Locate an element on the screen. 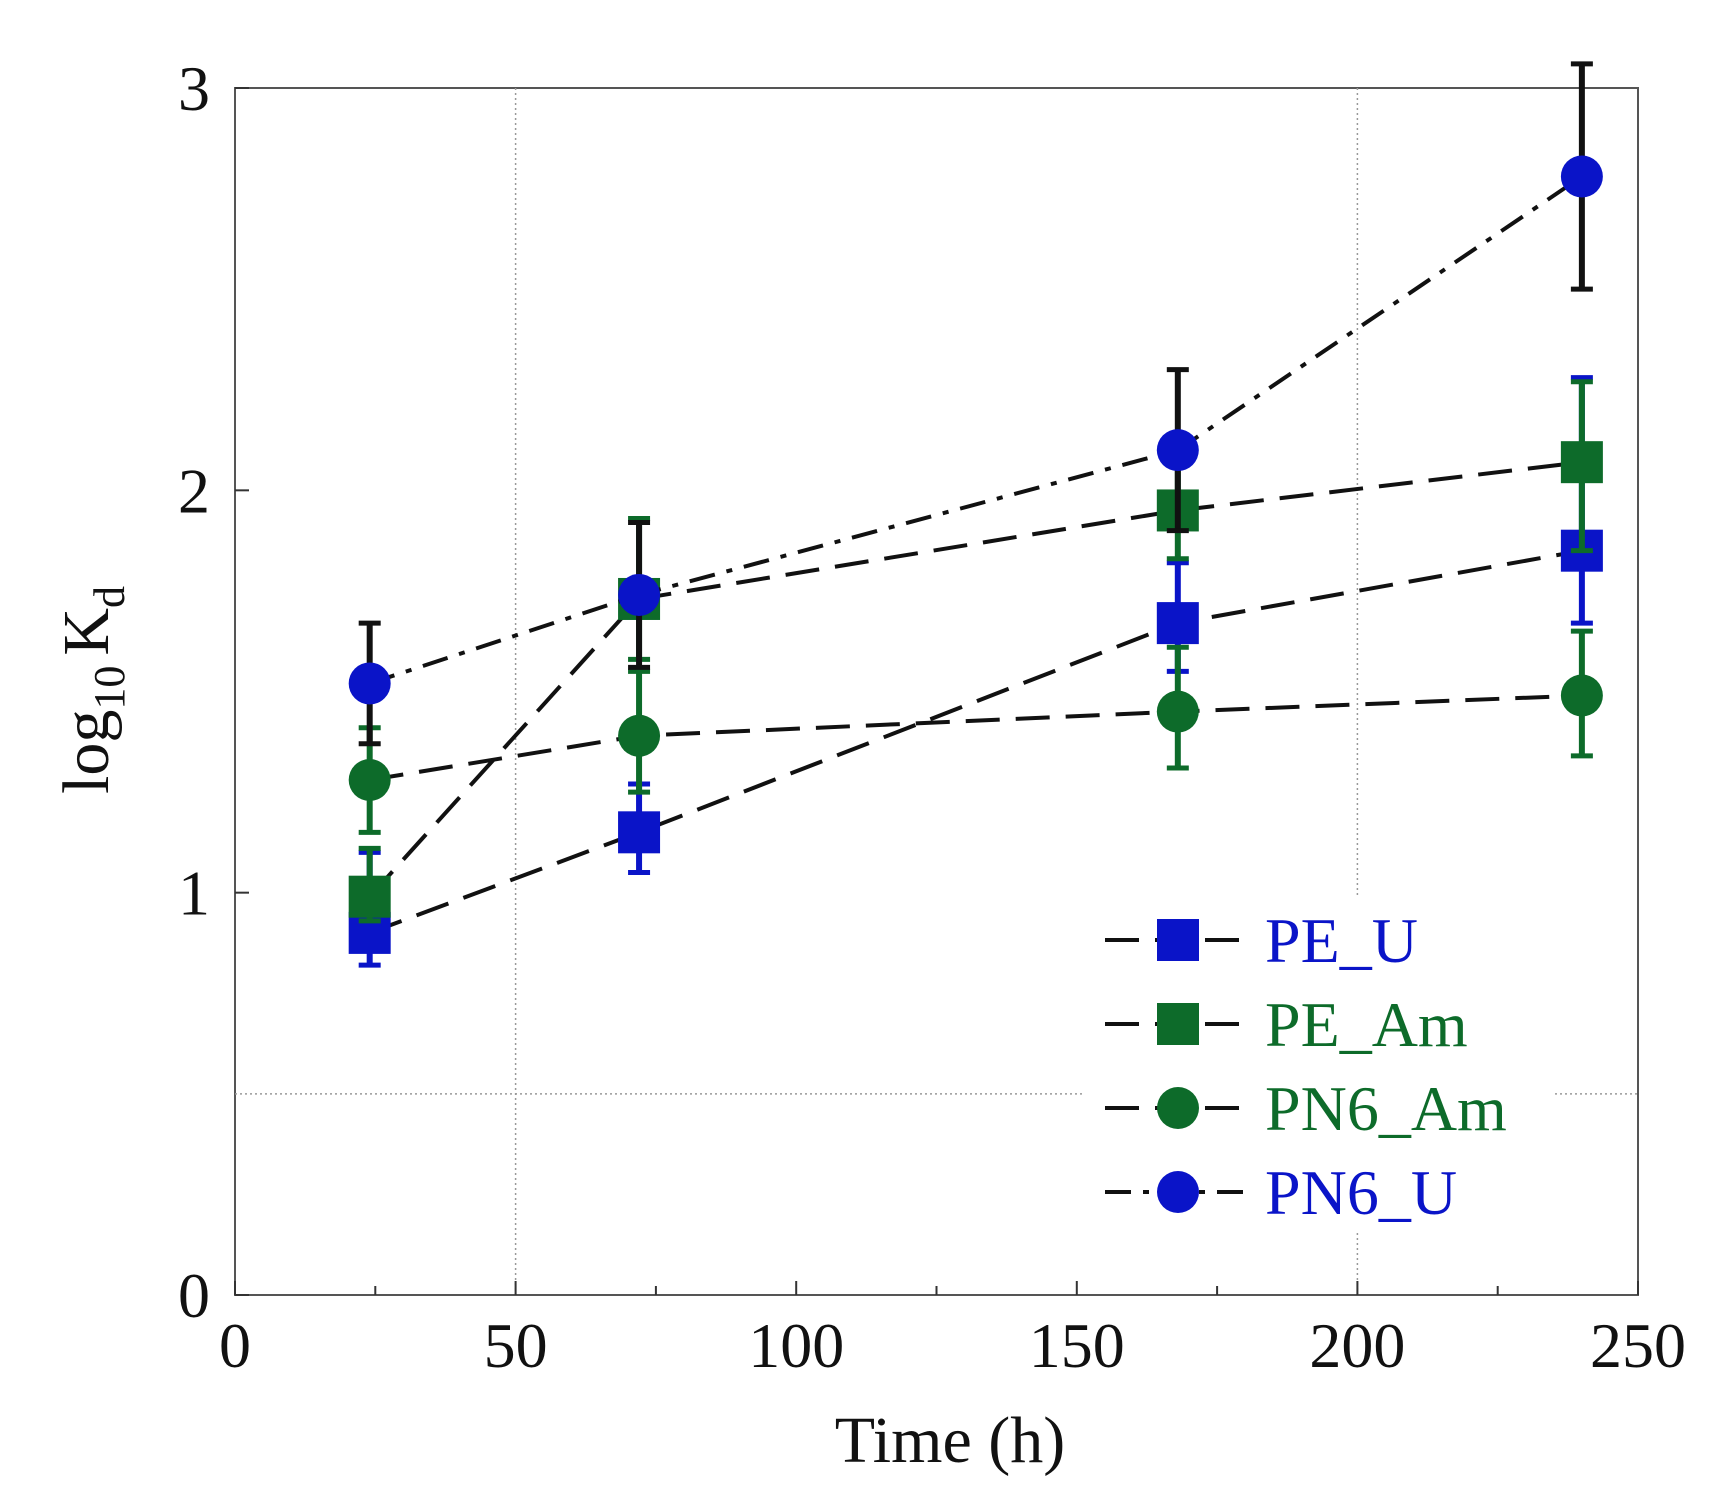  x-tick-label: 150 is located at coordinates (1077, 1345).